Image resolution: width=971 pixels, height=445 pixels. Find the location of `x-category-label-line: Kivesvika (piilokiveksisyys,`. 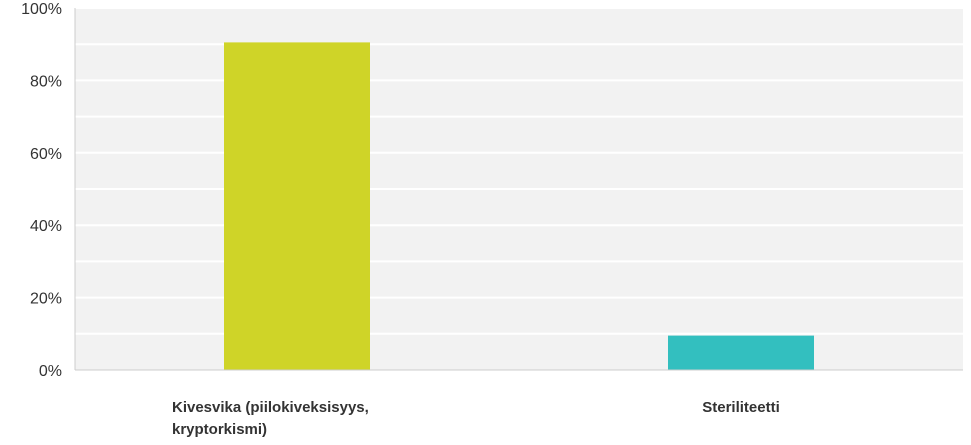

x-category-label-line: Kivesvika (piilokiveksisyys, is located at coordinates (270, 407).